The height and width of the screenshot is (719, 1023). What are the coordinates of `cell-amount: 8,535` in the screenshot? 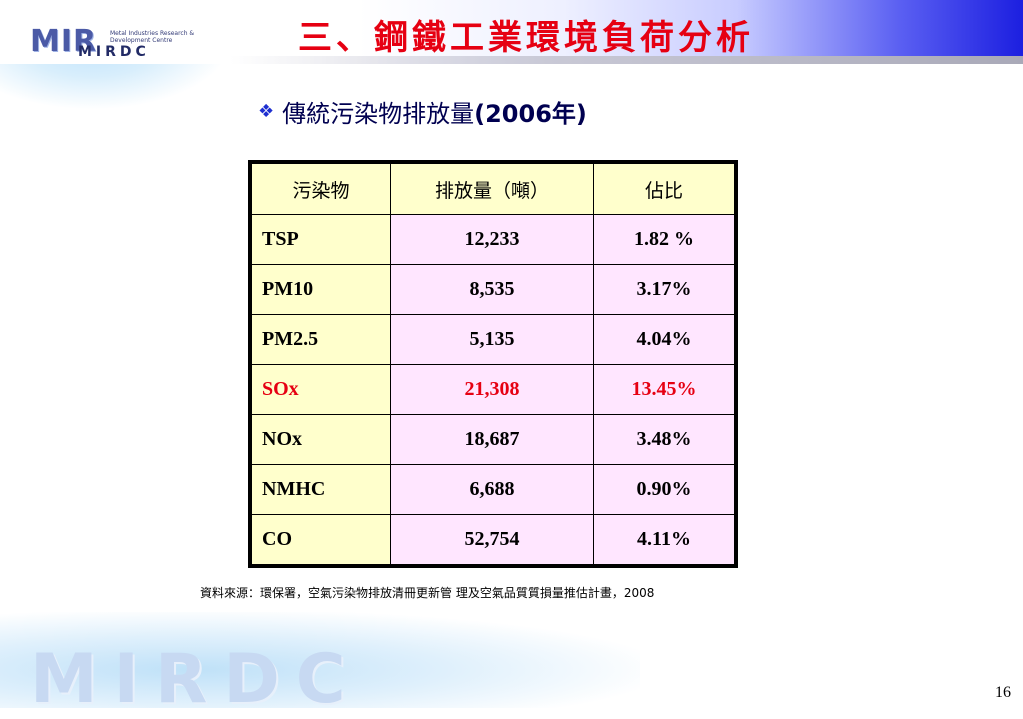 It's located at (492, 289).